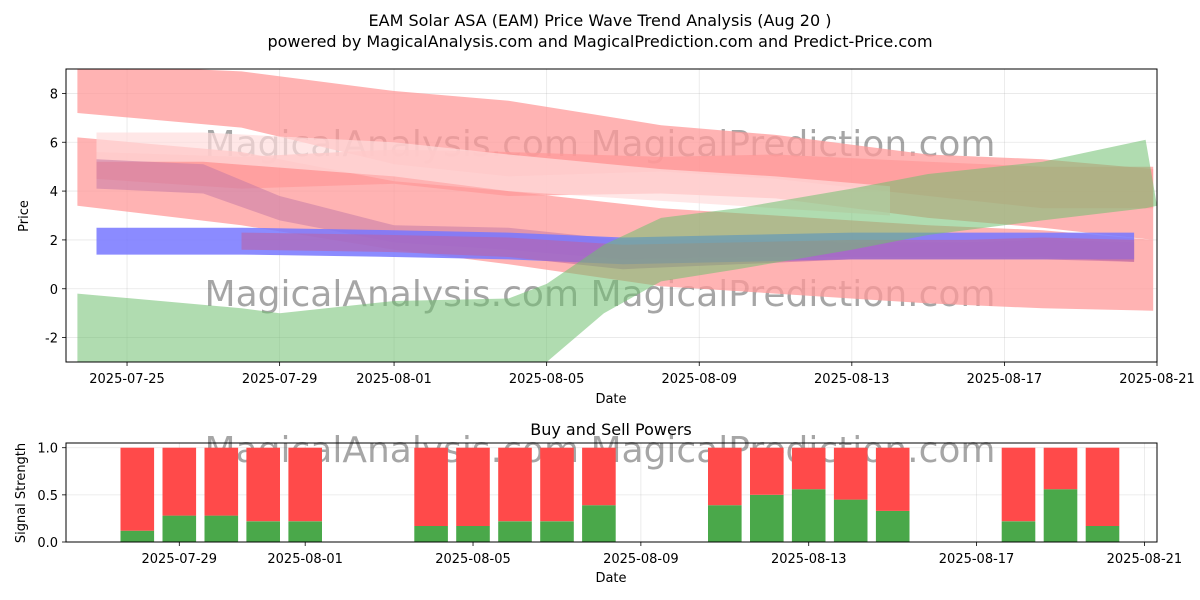  Describe the element at coordinates (620, 494) in the screenshot. I see `signal-bars` at that location.